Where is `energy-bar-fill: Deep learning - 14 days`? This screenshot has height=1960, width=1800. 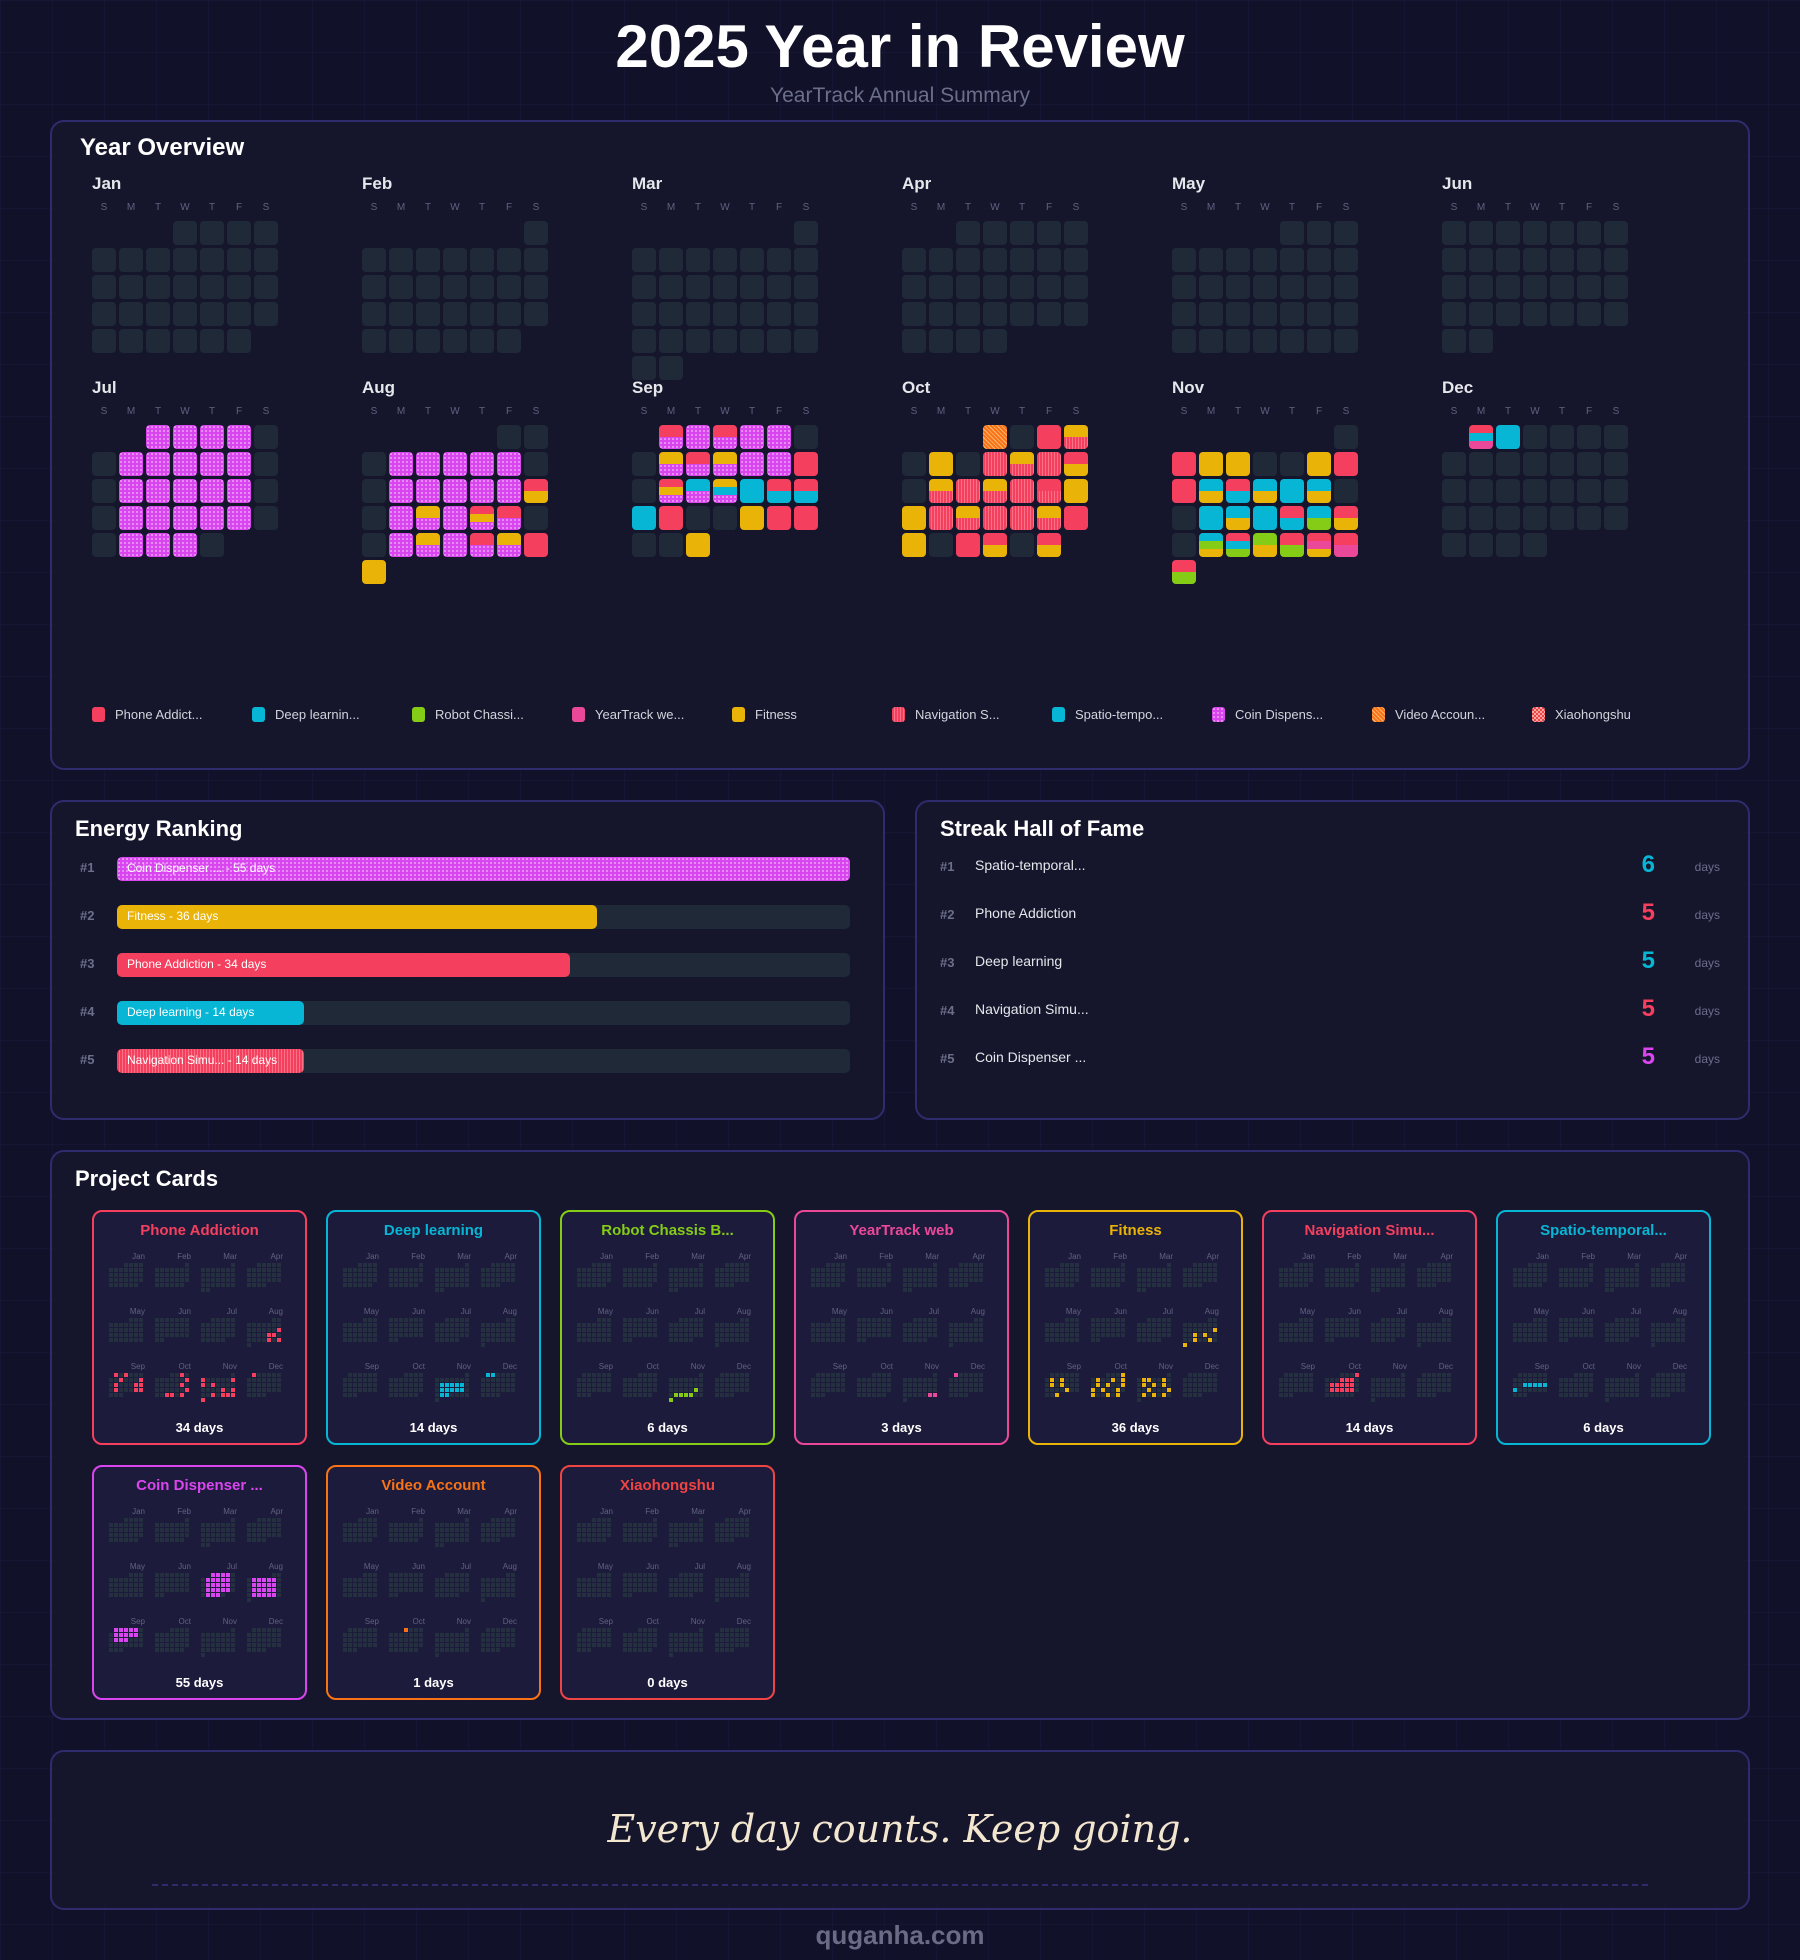 energy-bar-fill: Deep learning - 14 days is located at coordinates (210, 1013).